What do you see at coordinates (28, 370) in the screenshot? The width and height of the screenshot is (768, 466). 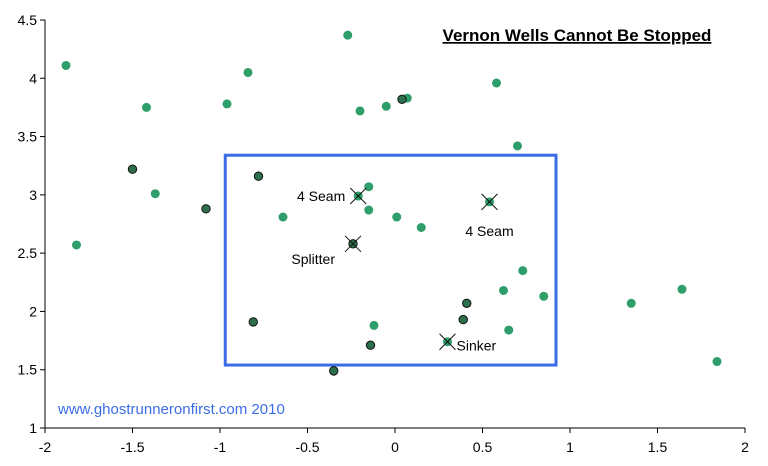 I see `y-tick-label: 1.5` at bounding box center [28, 370].